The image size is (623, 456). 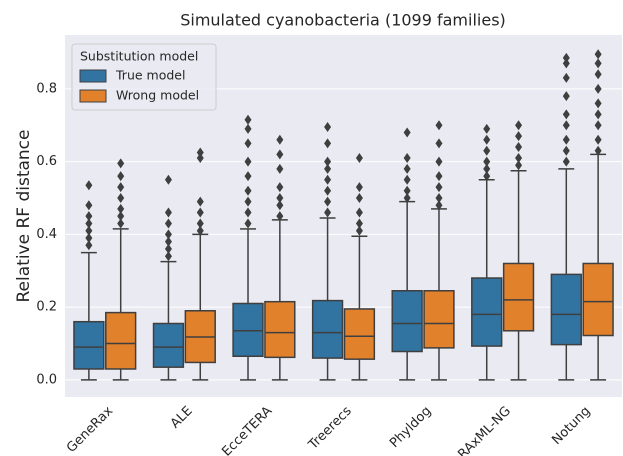 I want to click on chart-title: Simulated cyanobacteria (1099 families), so click(x=343, y=20).